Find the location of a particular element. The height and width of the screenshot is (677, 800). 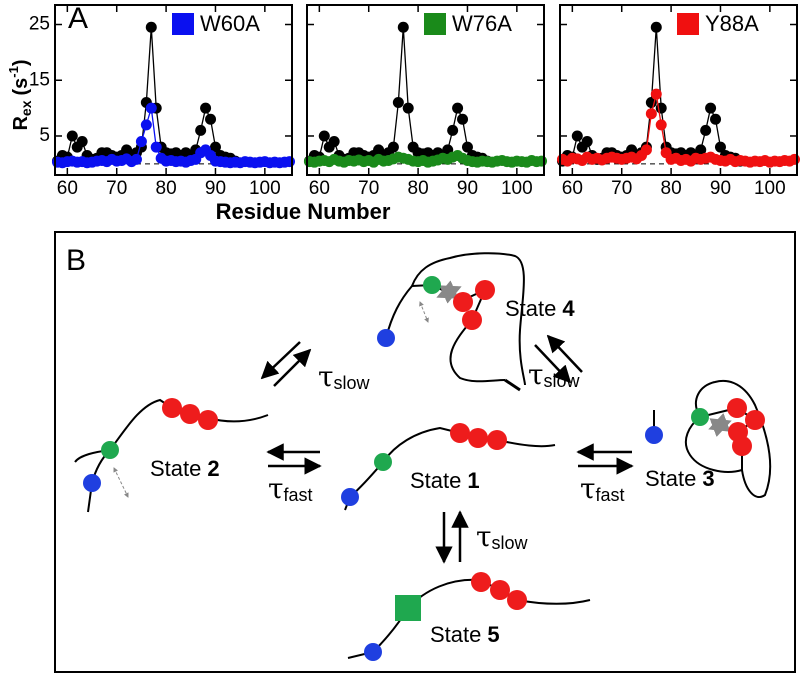

x-axis-label: Residue Number is located at coordinates (303, 211).